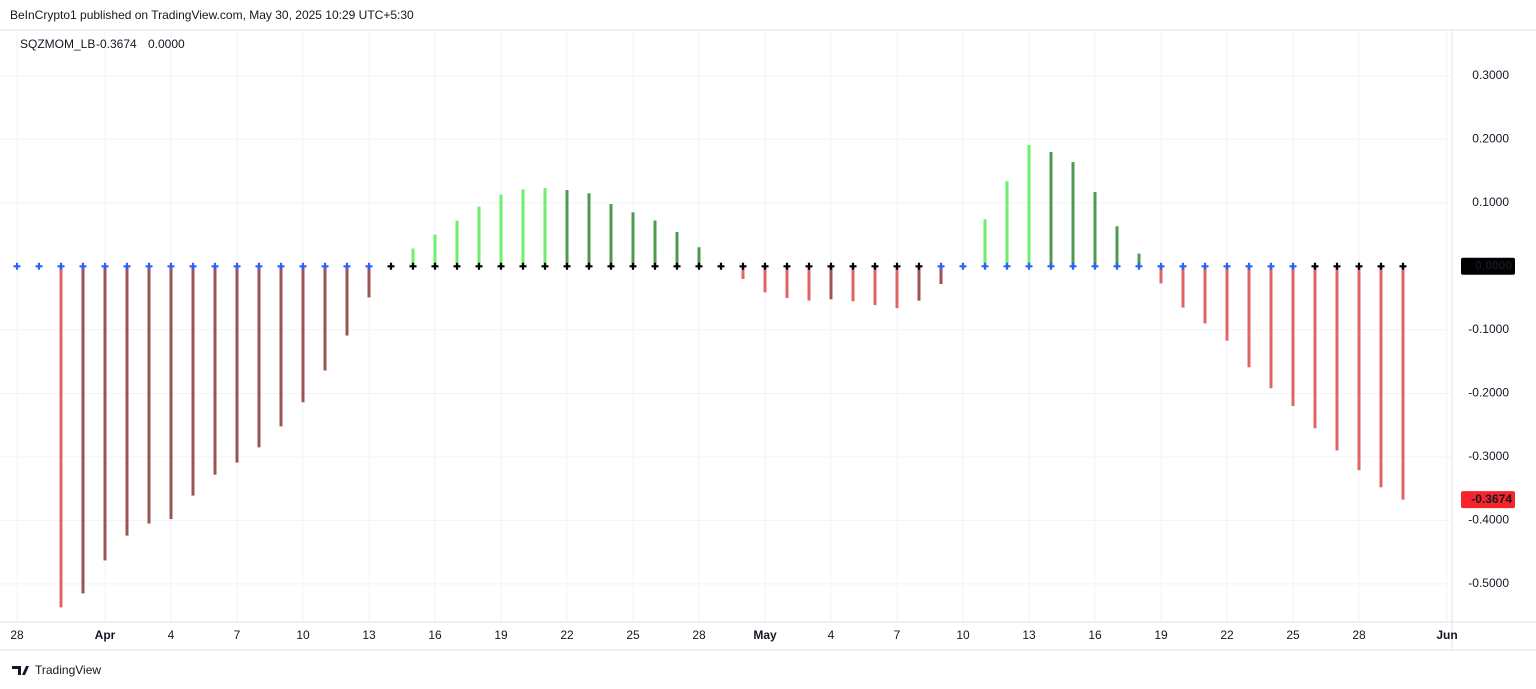 This screenshot has width=1536, height=689. Describe the element at coordinates (57, 44) in the screenshot. I see `indicator-name: SQZMOM_LB` at that location.